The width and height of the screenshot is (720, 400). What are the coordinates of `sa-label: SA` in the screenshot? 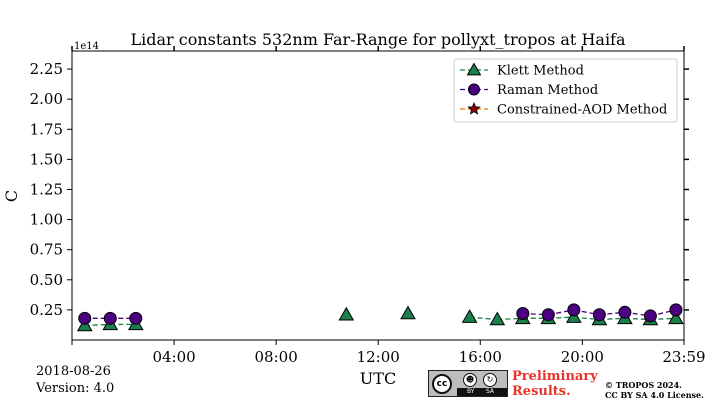 It's located at (490, 391).